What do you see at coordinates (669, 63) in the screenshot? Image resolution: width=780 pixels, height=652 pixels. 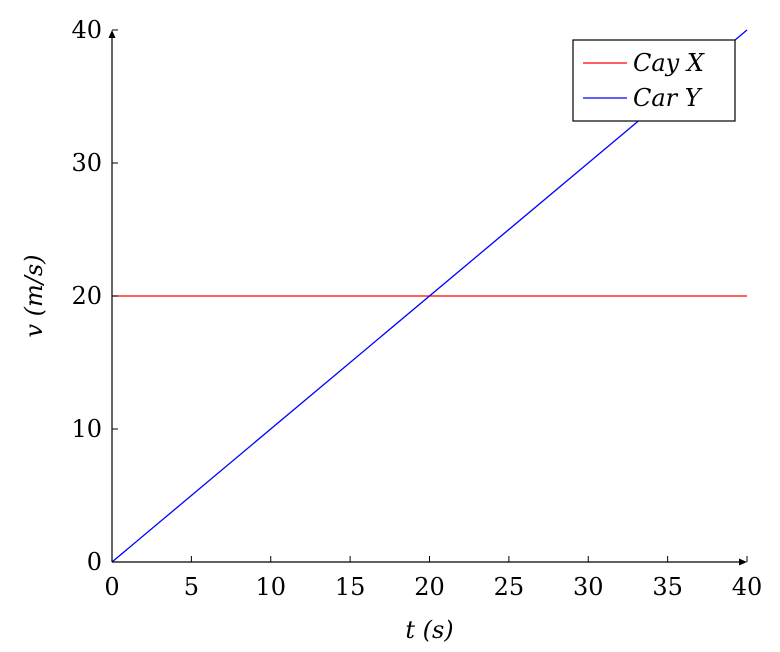 I see `legend-label-0: Cay X` at bounding box center [669, 63].